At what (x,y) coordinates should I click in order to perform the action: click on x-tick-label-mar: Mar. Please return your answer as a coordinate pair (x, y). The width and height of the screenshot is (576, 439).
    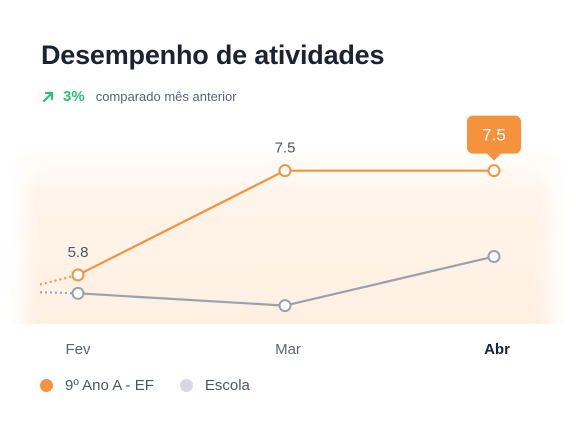
    Looking at the image, I should click on (288, 349).